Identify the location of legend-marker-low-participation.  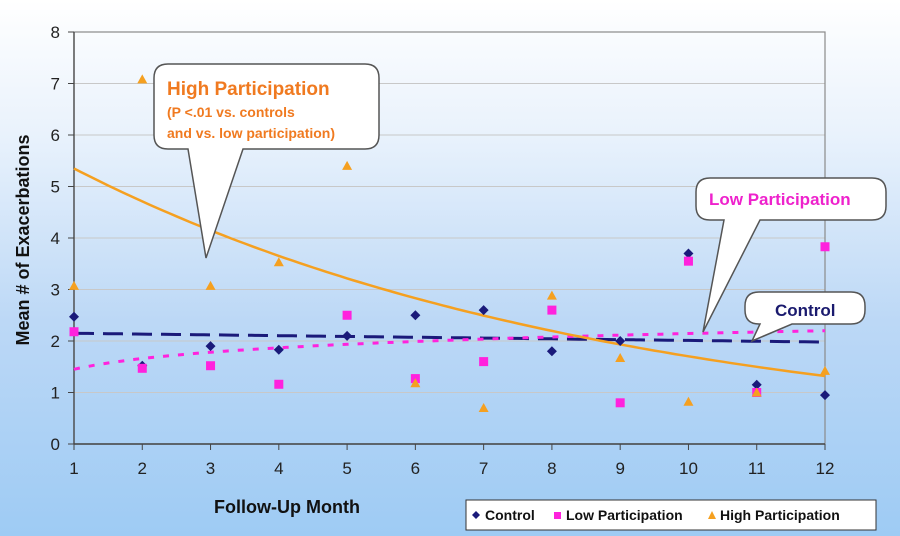
(557, 515).